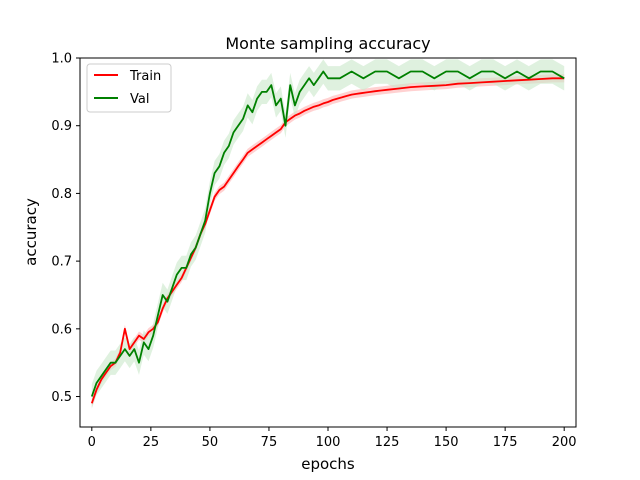 The image size is (640, 480). Describe the element at coordinates (328, 442) in the screenshot. I see `x-tick-label: 100` at that location.